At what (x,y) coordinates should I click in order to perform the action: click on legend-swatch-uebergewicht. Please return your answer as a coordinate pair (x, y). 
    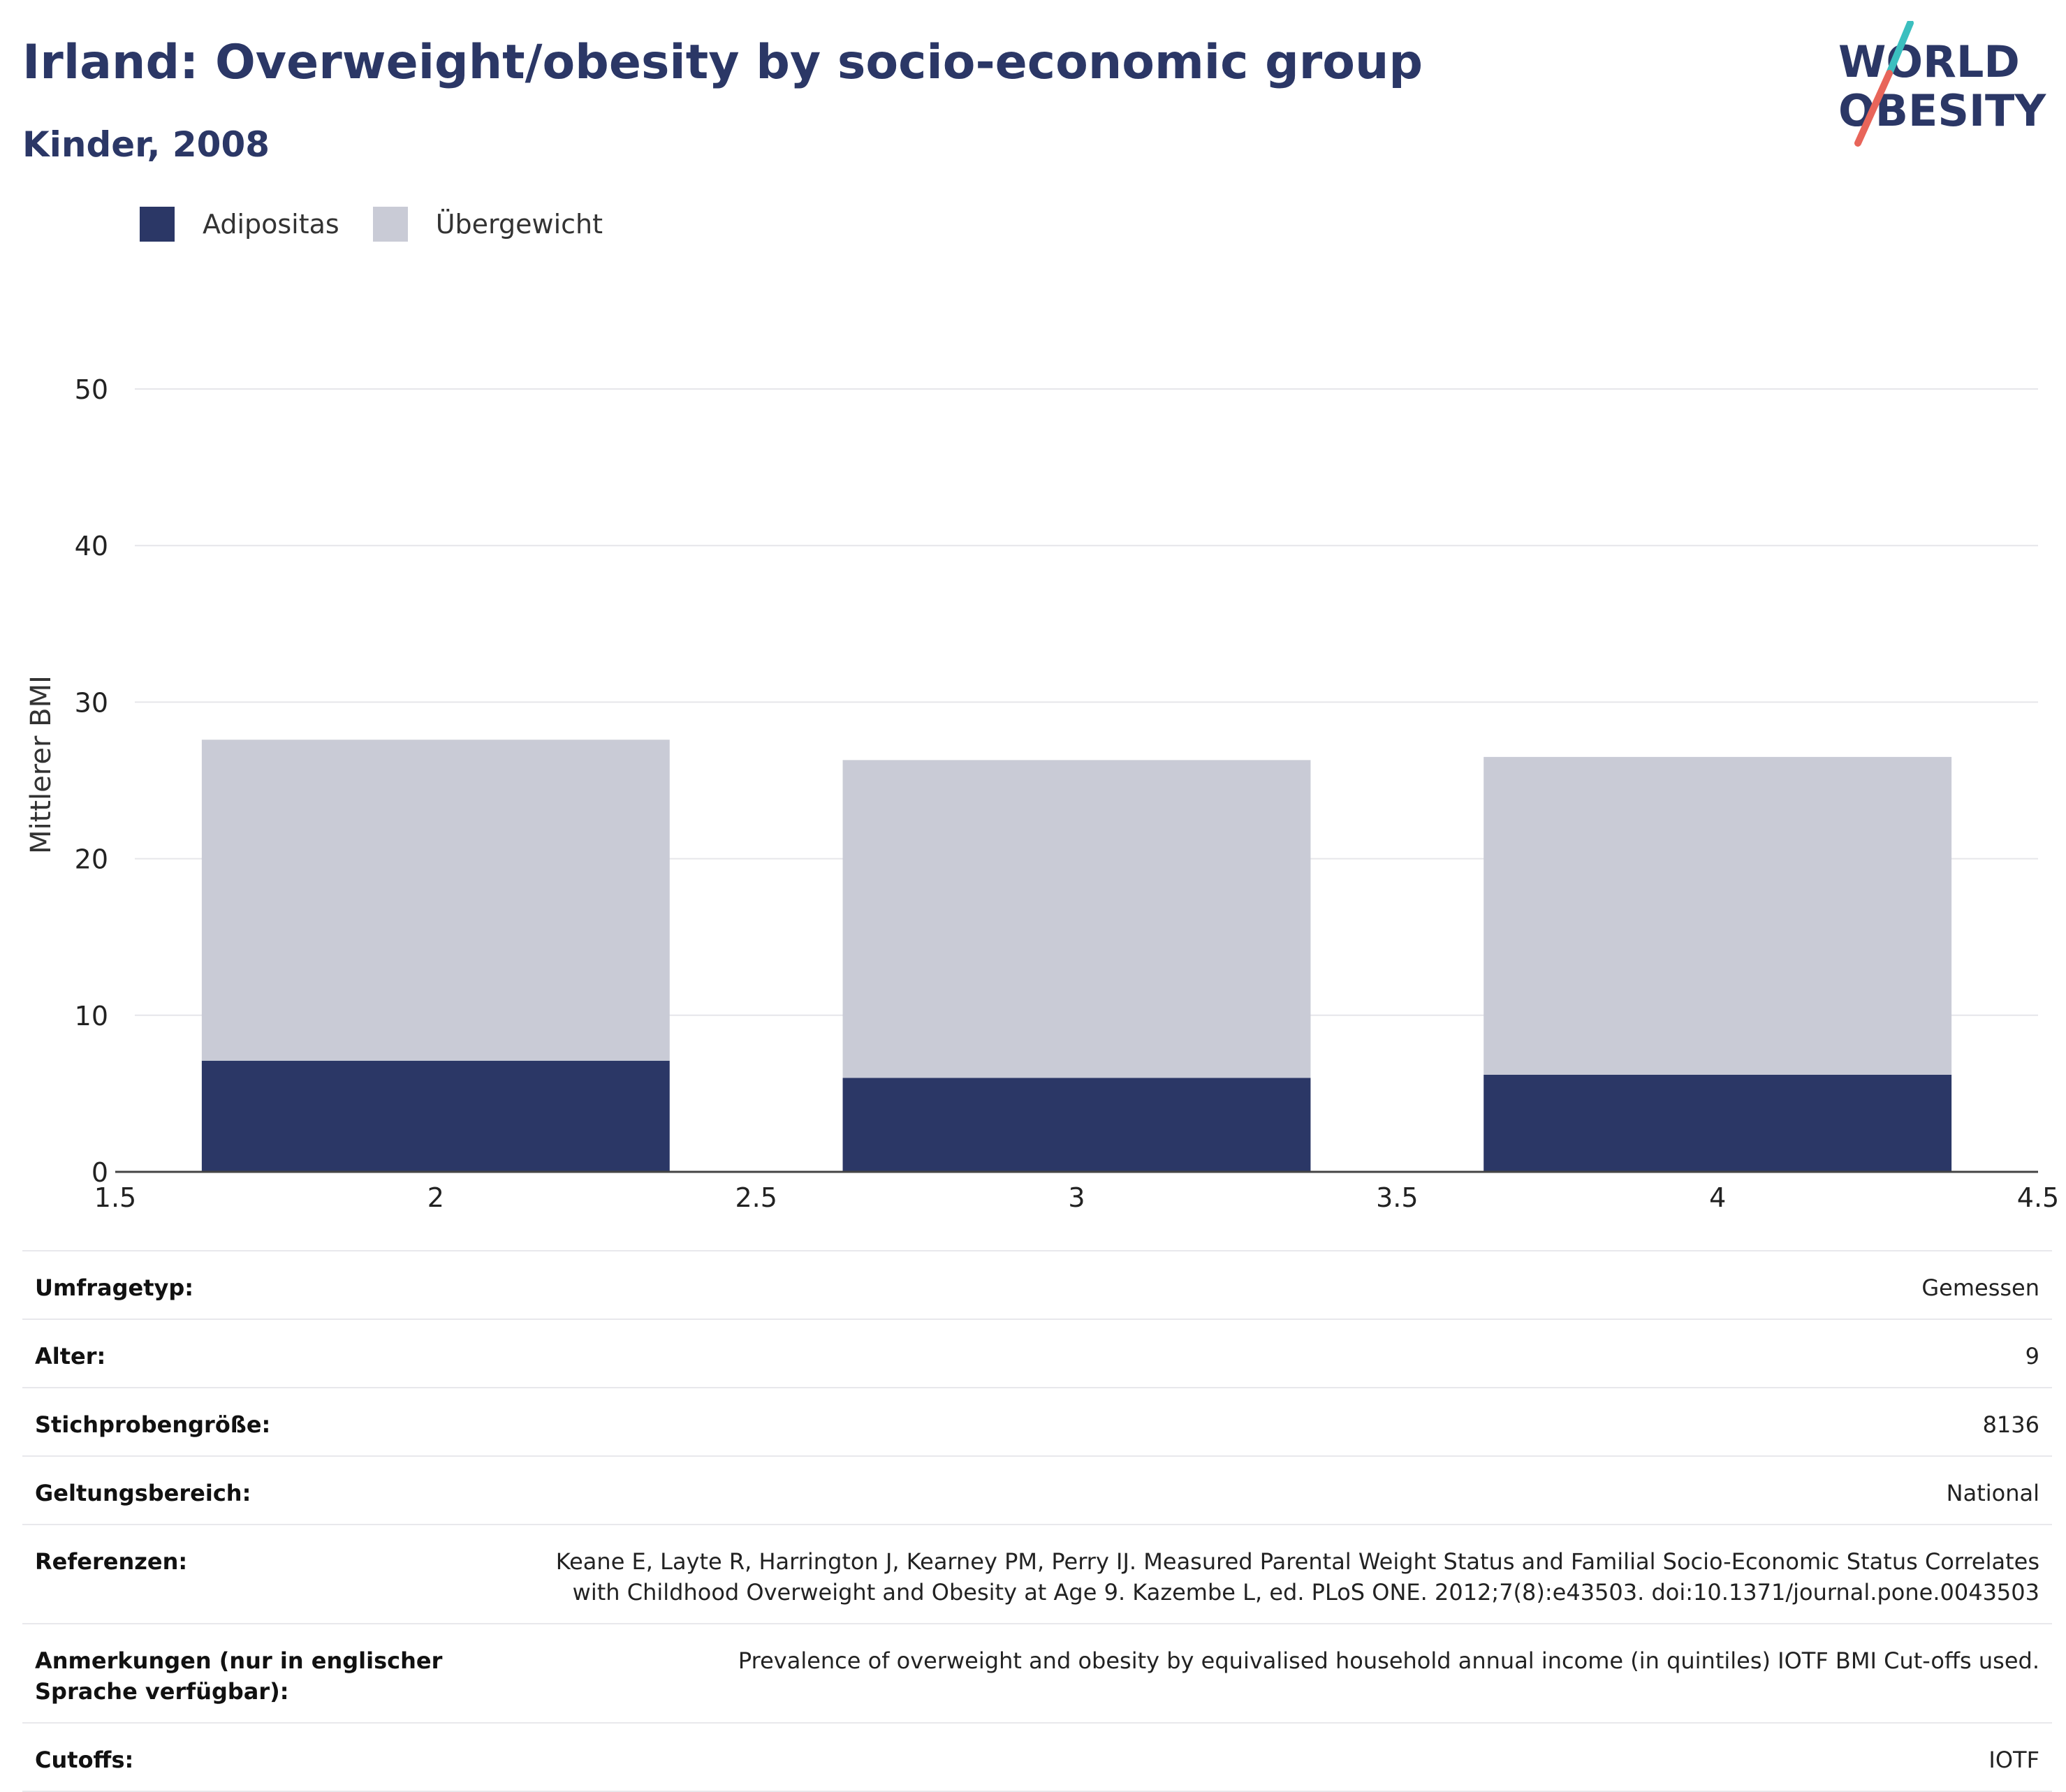
    Looking at the image, I should click on (390, 224).